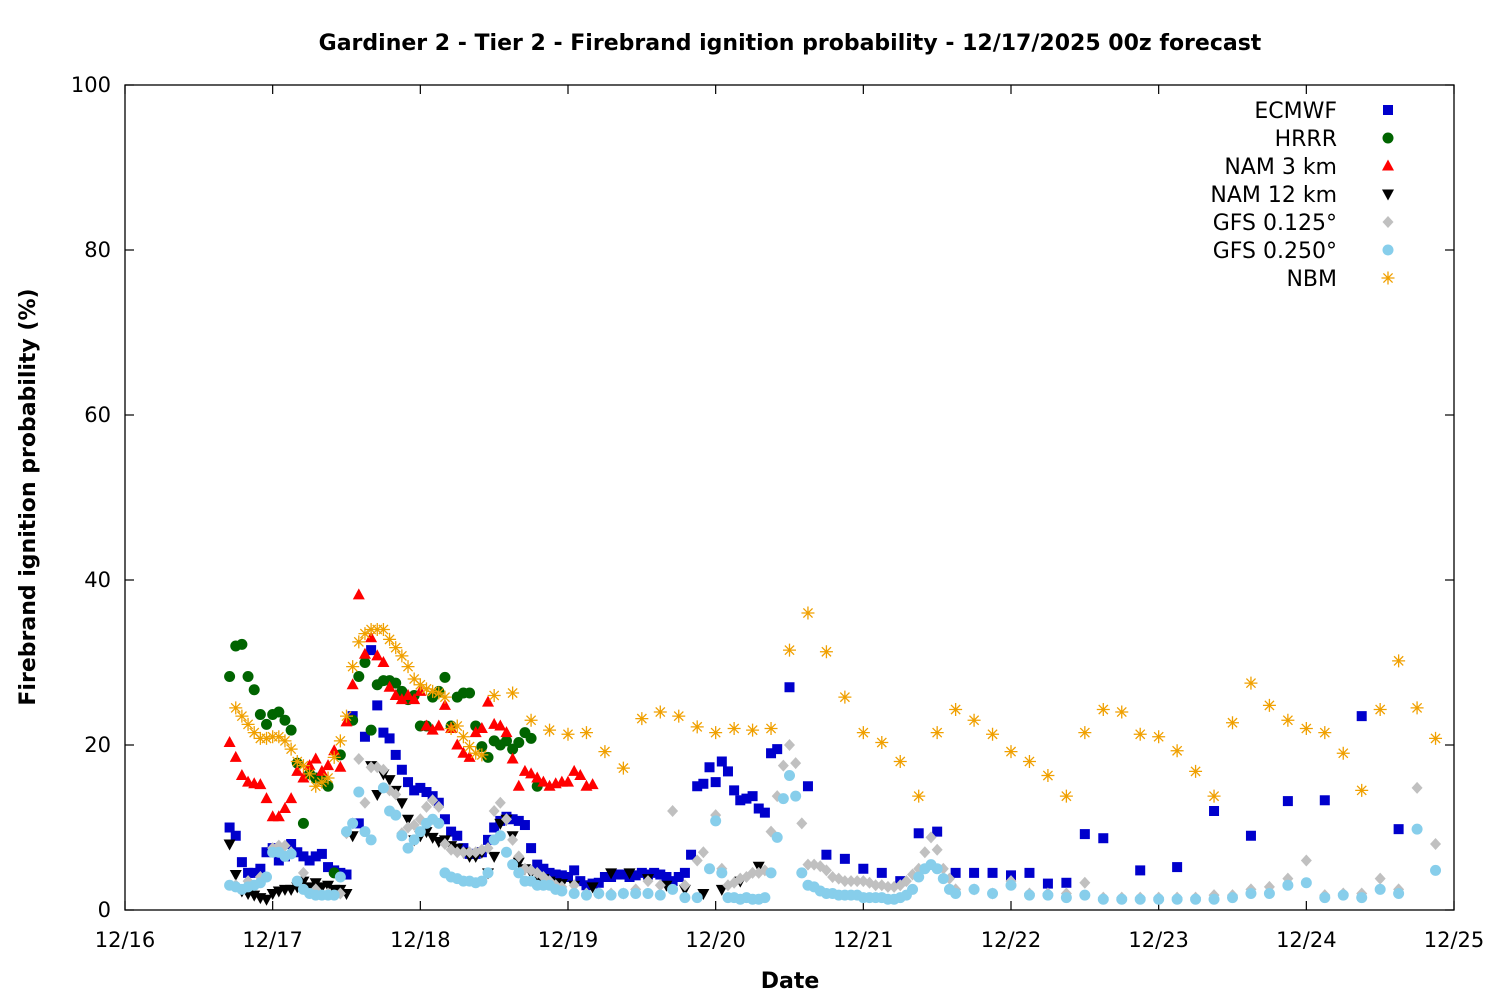  Describe the element at coordinates (568, 940) in the screenshot. I see `x-tick-label: 12/19` at that location.